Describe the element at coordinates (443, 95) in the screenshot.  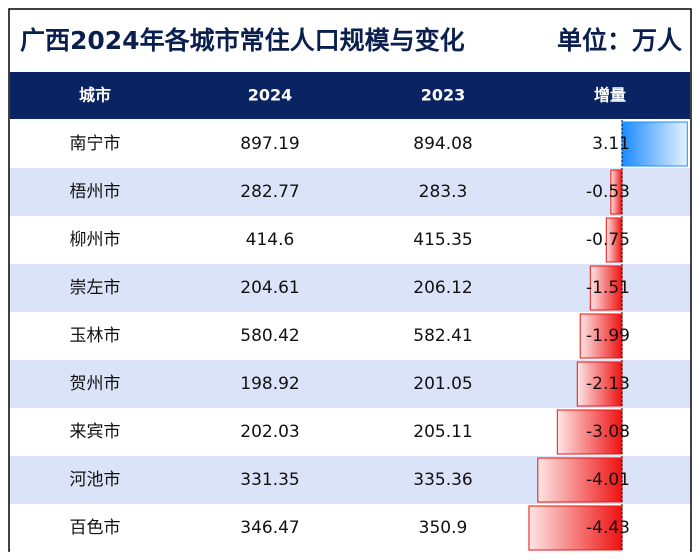
I see `column-header: 2023` at that location.